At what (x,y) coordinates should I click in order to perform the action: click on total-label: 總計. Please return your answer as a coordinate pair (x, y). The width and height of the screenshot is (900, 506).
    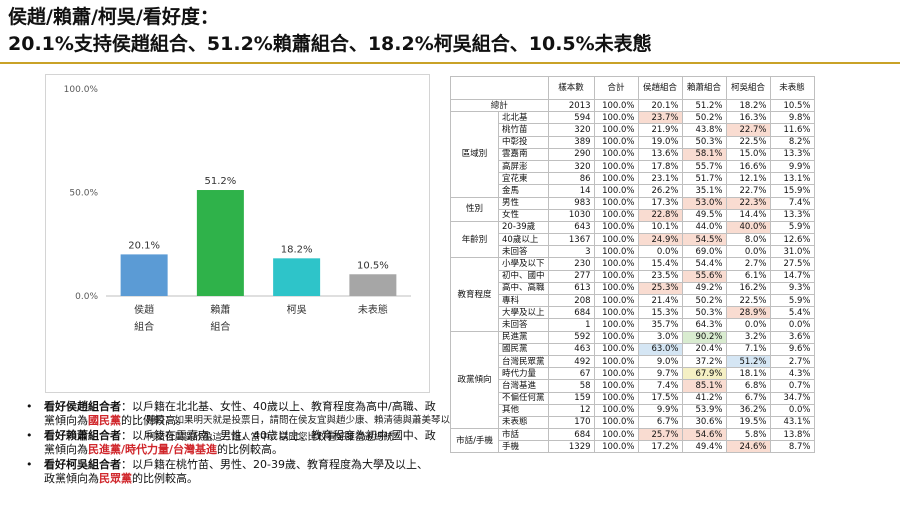
    Looking at the image, I should click on (499, 105).